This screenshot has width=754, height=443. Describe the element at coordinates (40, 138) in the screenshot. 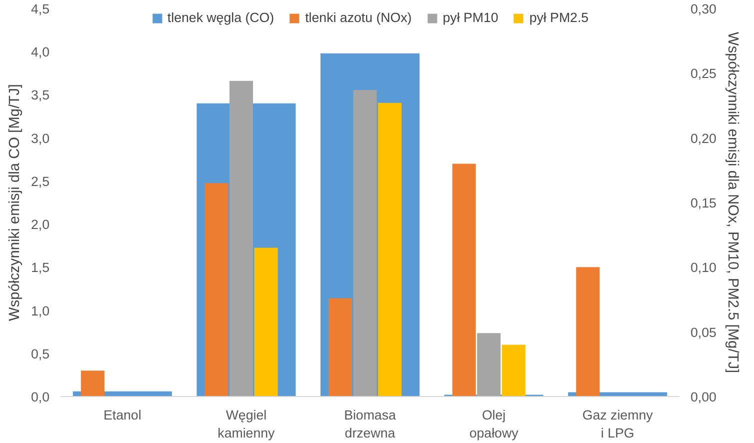

I see `y-tick-label: 3,0` at that location.